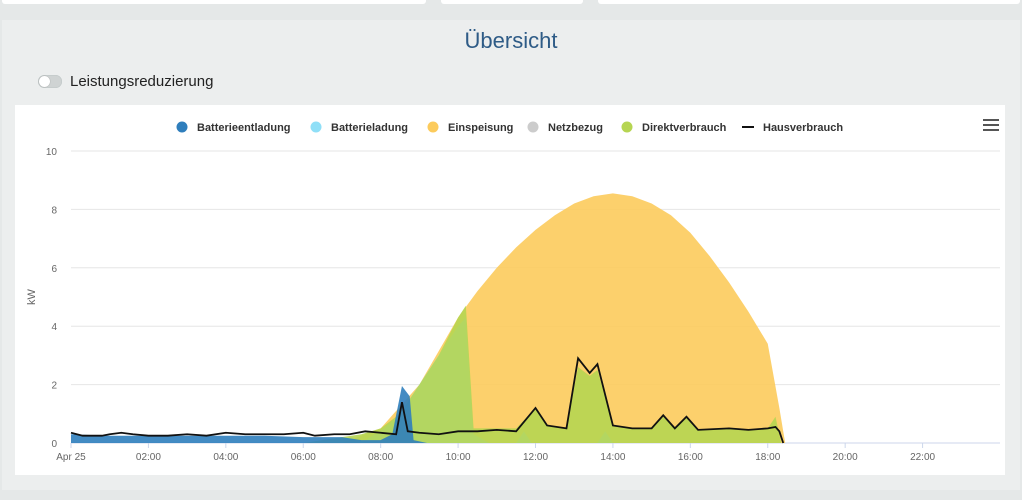 The width and height of the screenshot is (1022, 500). I want to click on x-tick-label-9: 18:00, so click(767, 457).